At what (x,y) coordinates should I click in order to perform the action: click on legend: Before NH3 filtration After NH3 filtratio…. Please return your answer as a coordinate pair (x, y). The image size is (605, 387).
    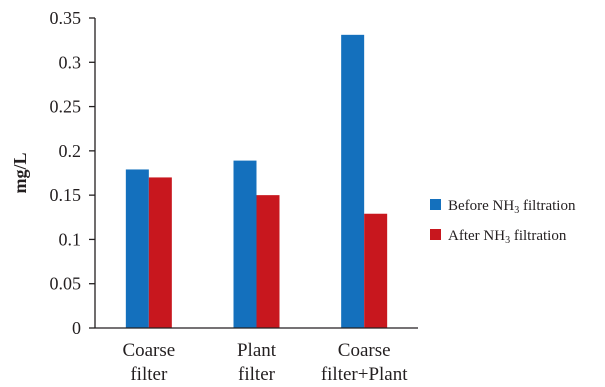
    Looking at the image, I should click on (503, 222).